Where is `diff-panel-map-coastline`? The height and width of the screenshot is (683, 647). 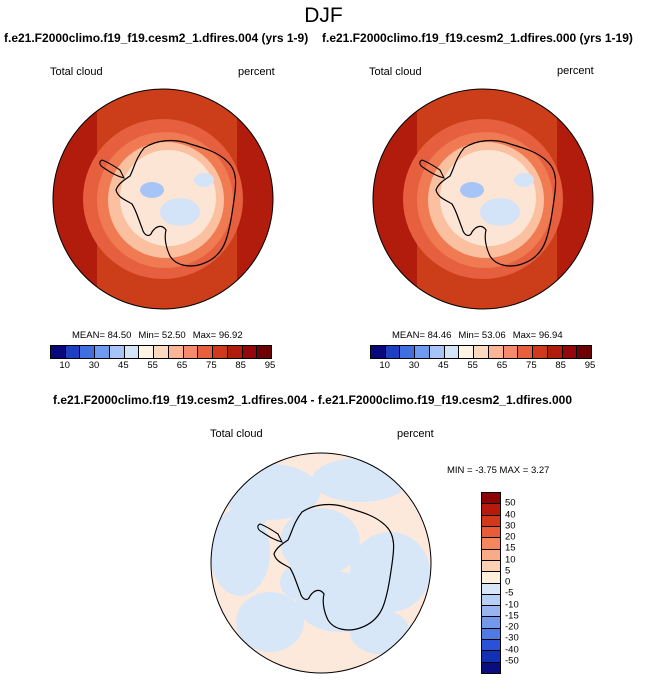 diff-panel-map-coastline is located at coordinates (334, 567).